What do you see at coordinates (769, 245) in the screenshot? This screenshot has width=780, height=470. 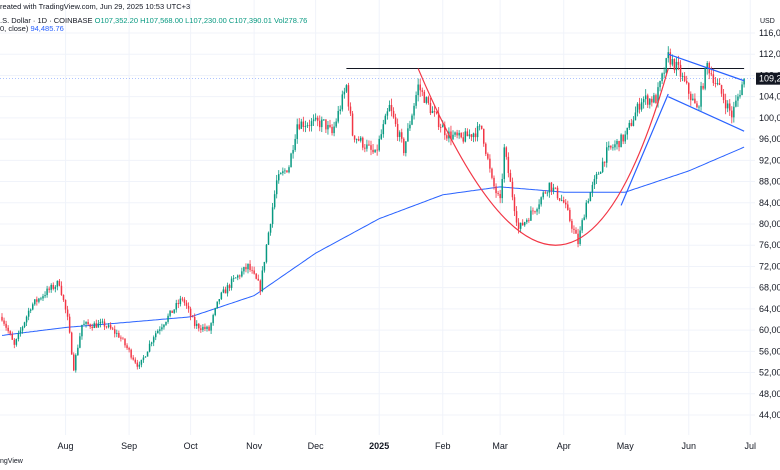 I see `y-tick-label: 76,00` at bounding box center [769, 245].